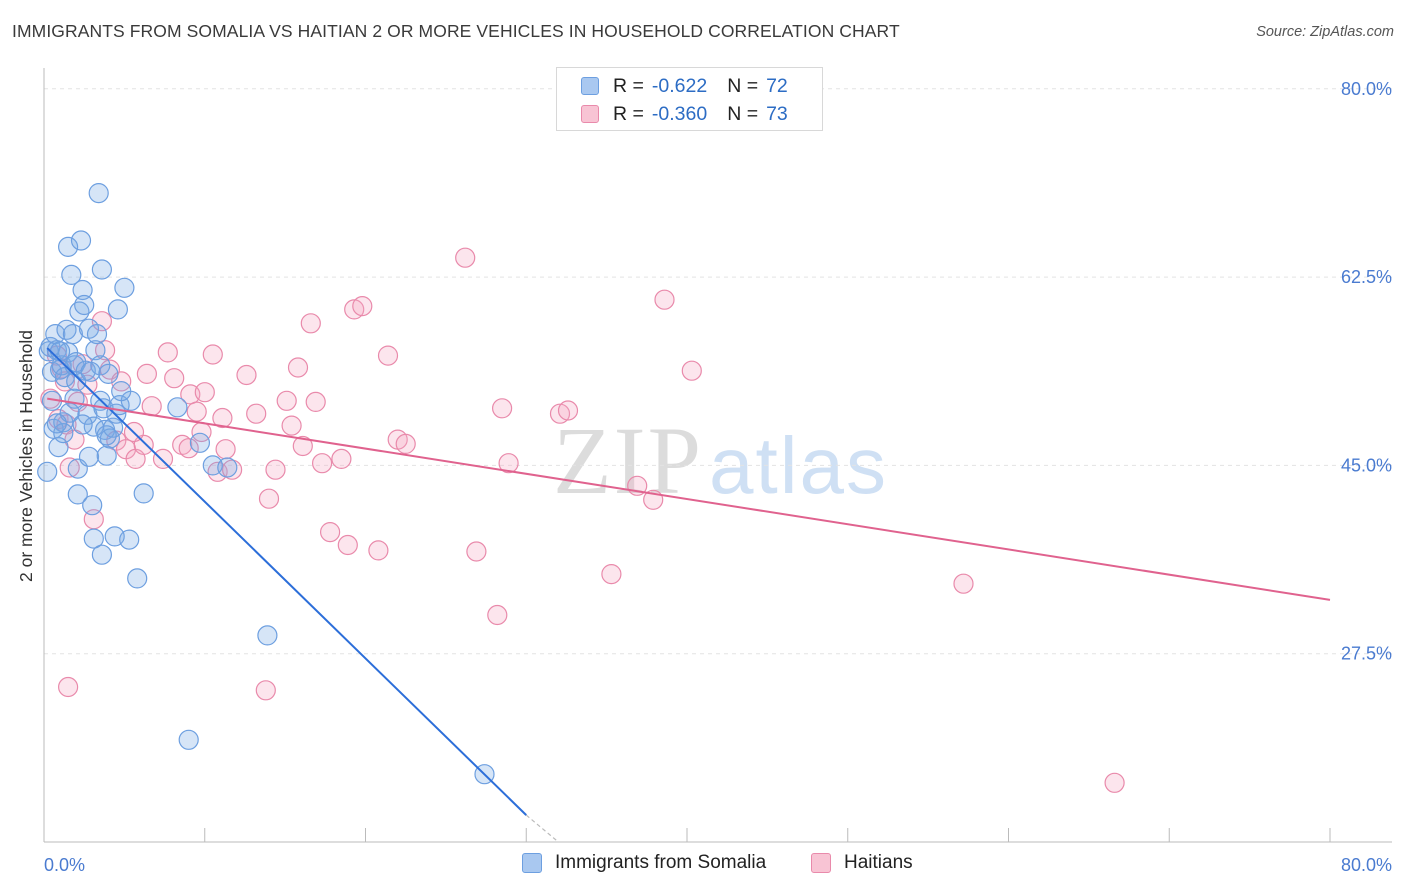  Describe the element at coordinates (720, 460) in the screenshot. I see `watermark: ZIPatlas` at that location.